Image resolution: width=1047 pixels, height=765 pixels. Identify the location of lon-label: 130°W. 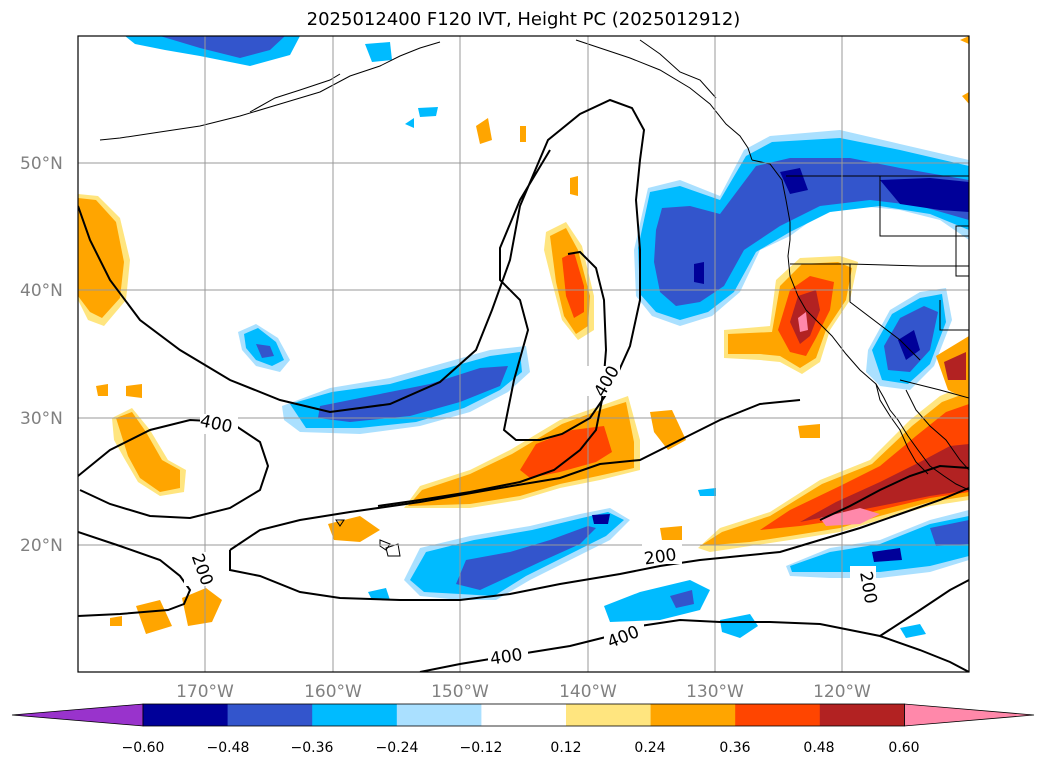
(715, 692).